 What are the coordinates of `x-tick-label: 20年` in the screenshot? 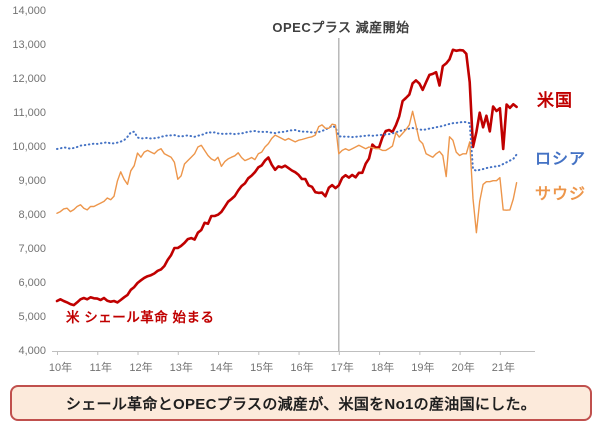 It's located at (463, 368).